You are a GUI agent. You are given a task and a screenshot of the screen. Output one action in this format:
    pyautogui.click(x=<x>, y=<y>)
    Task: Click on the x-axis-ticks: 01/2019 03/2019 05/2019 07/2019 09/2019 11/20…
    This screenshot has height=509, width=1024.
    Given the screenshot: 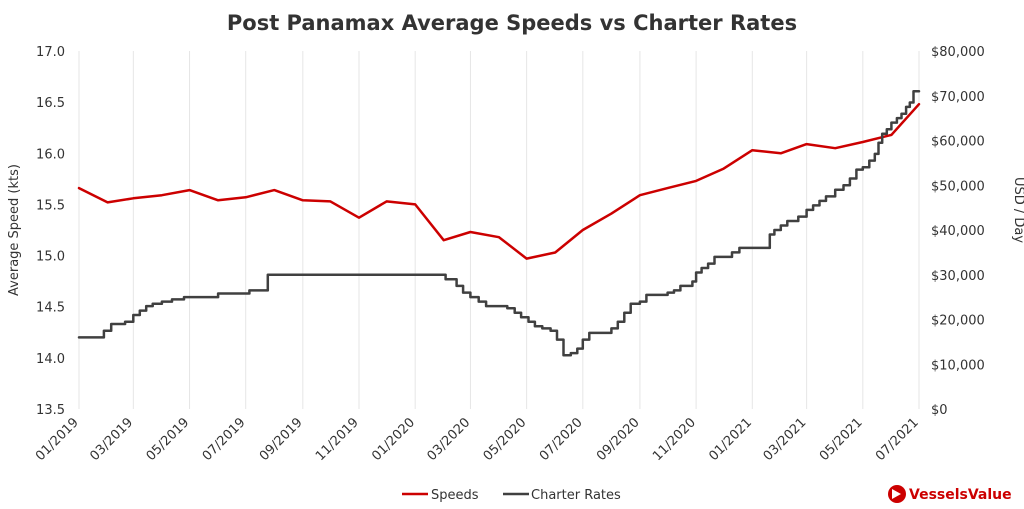 What is the action you would take?
    pyautogui.click(x=477, y=439)
    